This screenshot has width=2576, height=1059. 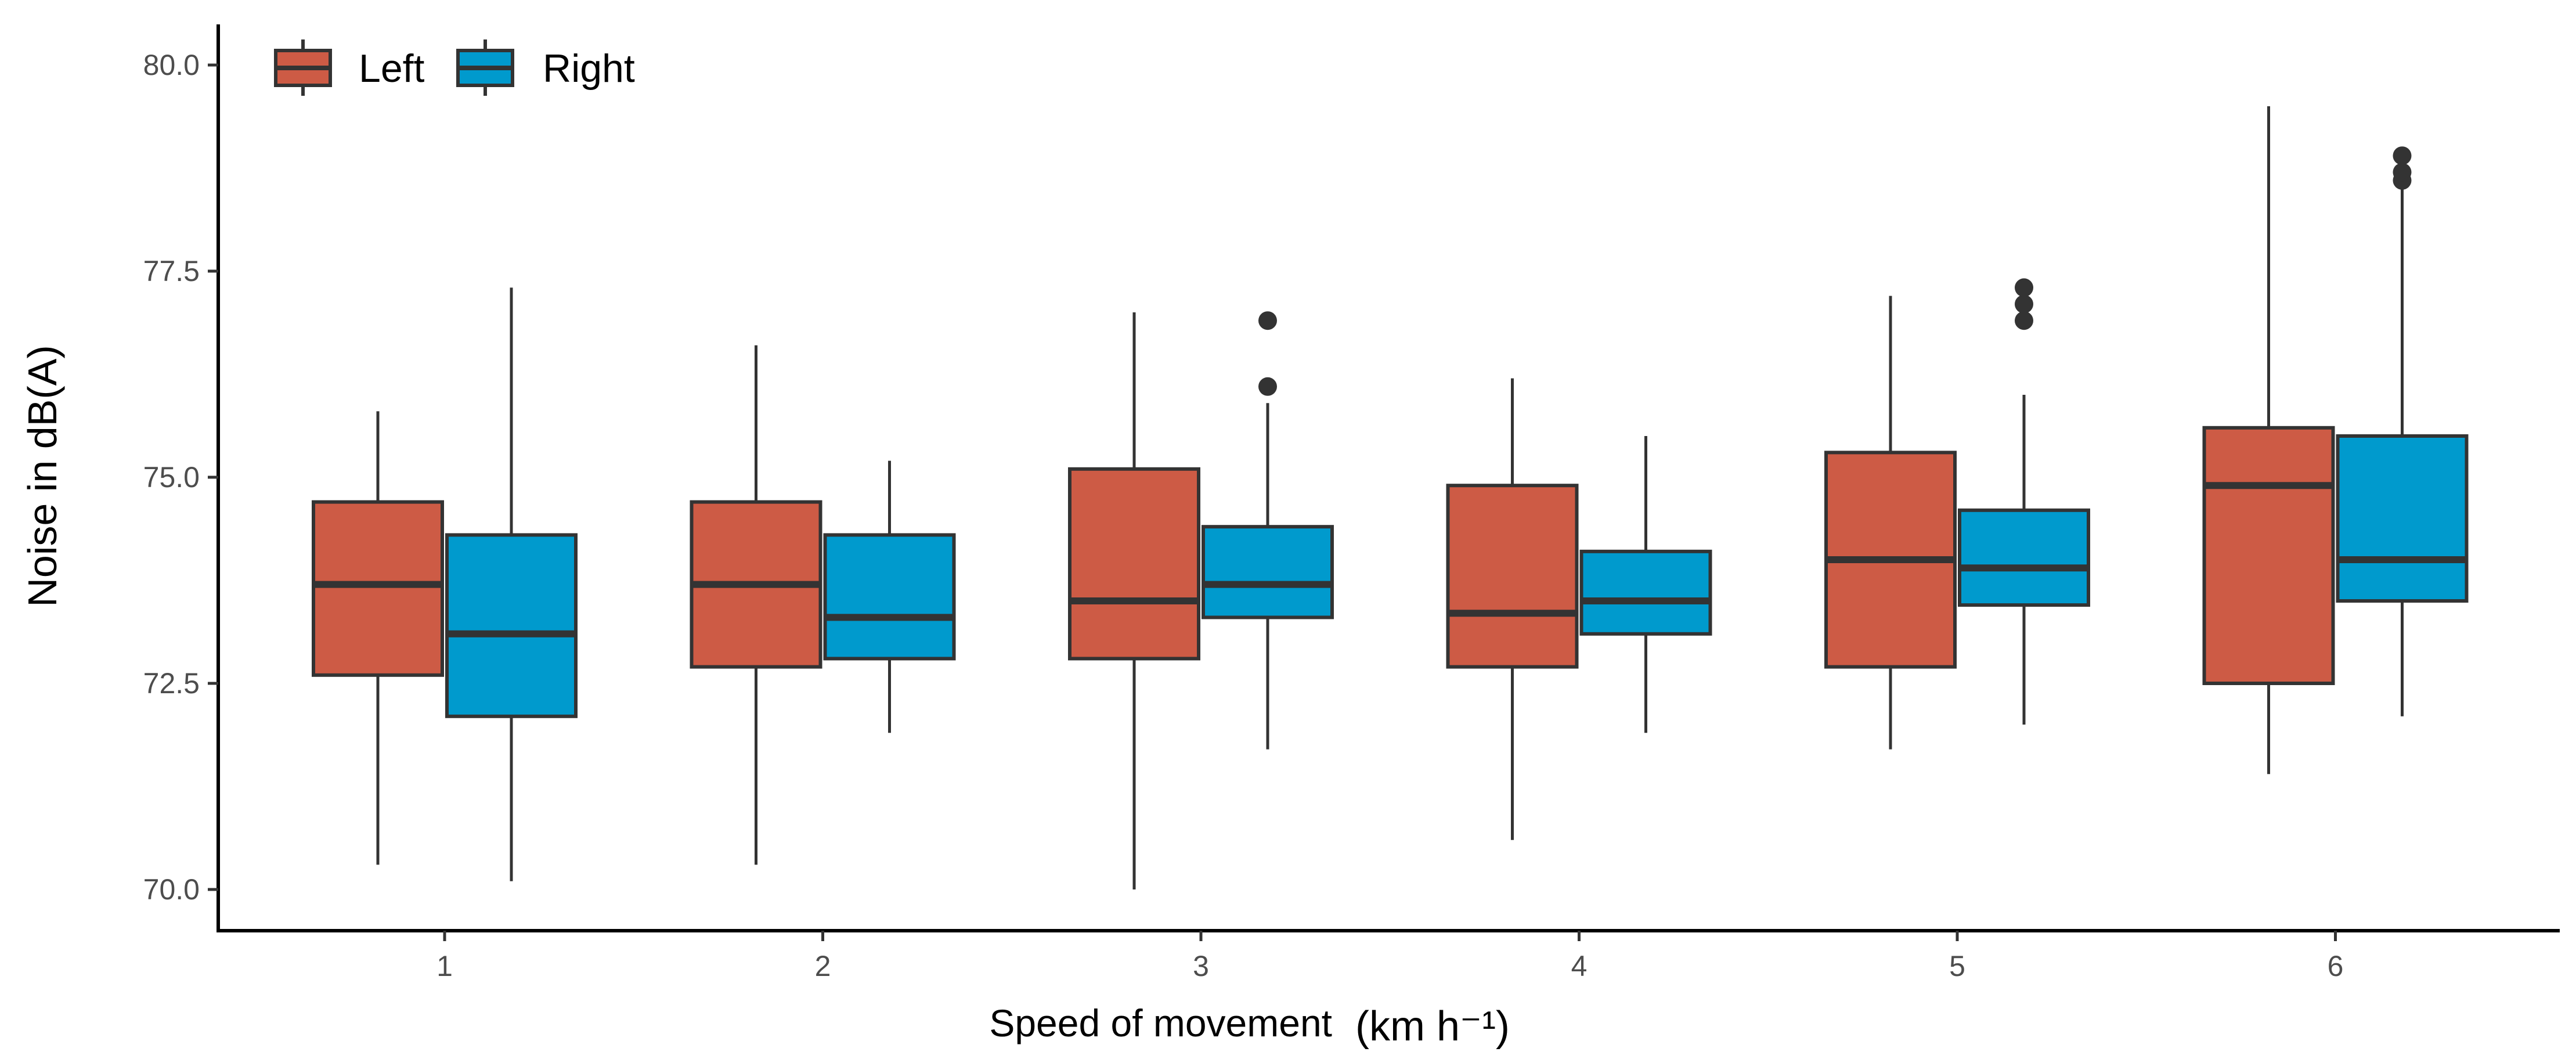 I want to click on x-axis-ticks: 1 2 3 4 5 6, so click(x=1390, y=956).